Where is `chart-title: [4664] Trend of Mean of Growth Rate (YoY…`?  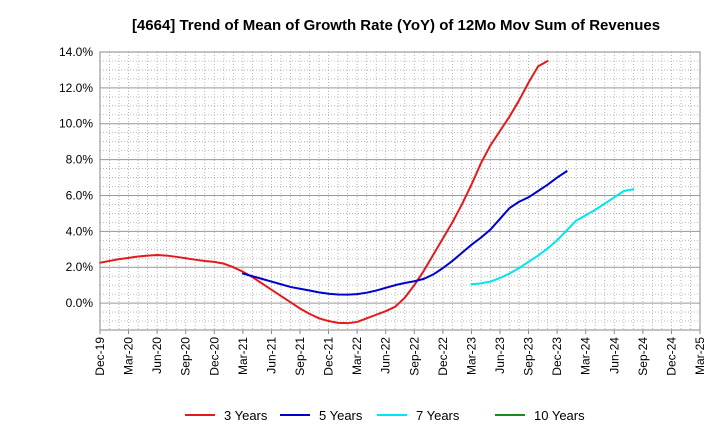
chart-title: [4664] Trend of Mean of Growth Rate (YoY… is located at coordinates (396, 25).